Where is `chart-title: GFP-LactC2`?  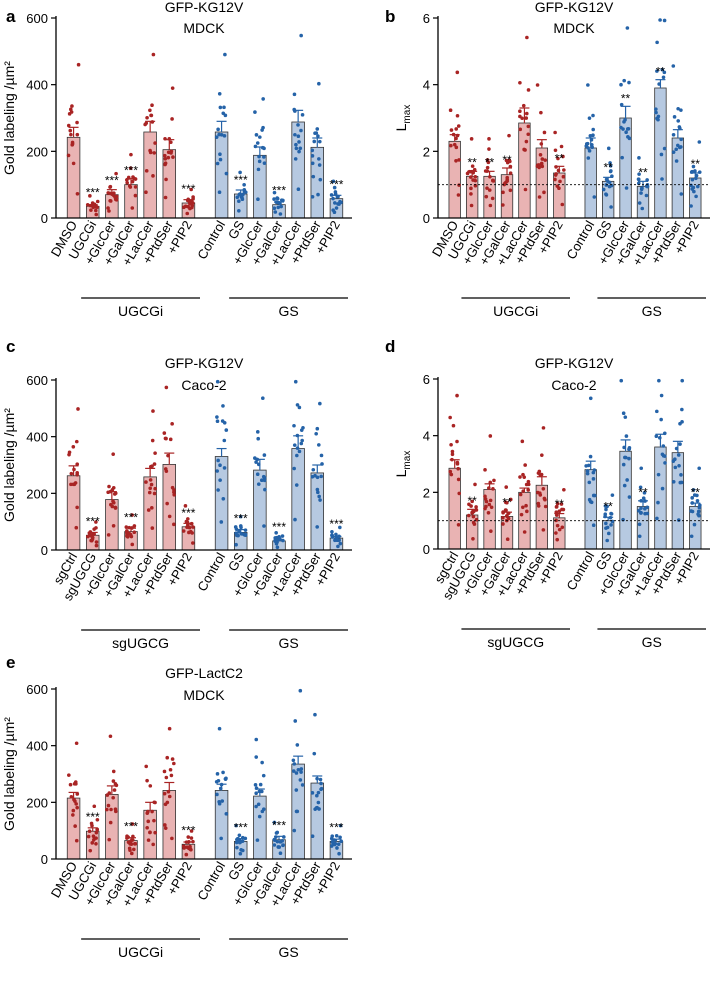
chart-title: GFP-LactC2 is located at coordinates (204, 673).